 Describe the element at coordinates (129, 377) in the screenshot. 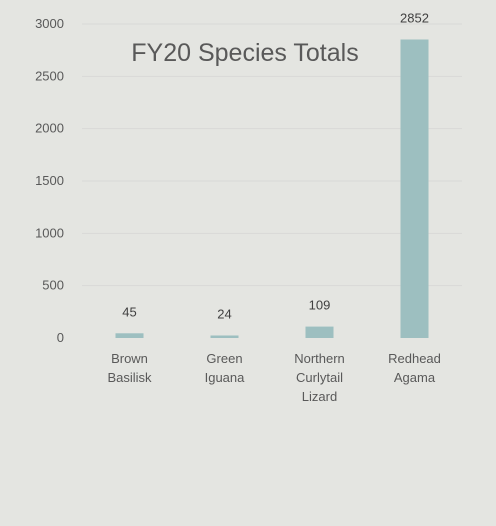

I see `category-label: Basilisk` at that location.